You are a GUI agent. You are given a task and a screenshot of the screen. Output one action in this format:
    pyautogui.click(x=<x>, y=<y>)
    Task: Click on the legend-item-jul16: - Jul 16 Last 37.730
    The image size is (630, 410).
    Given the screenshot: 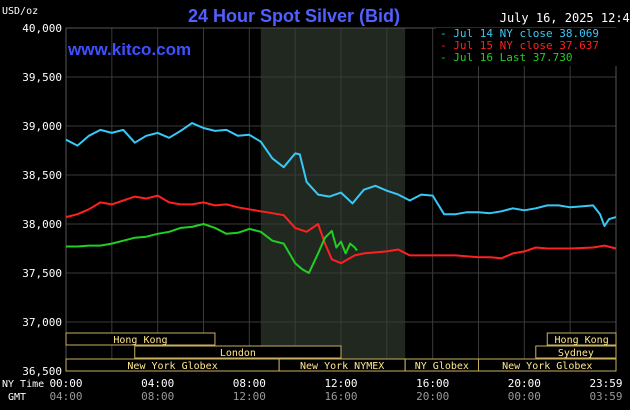 What is the action you would take?
    pyautogui.click(x=506, y=57)
    